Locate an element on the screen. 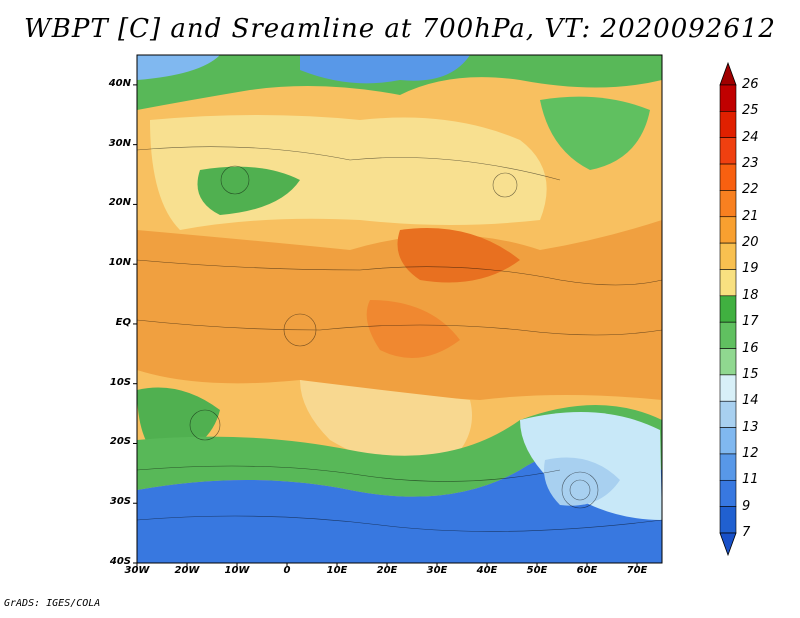 The image size is (800, 618). colorbar is located at coordinates (728, 309).